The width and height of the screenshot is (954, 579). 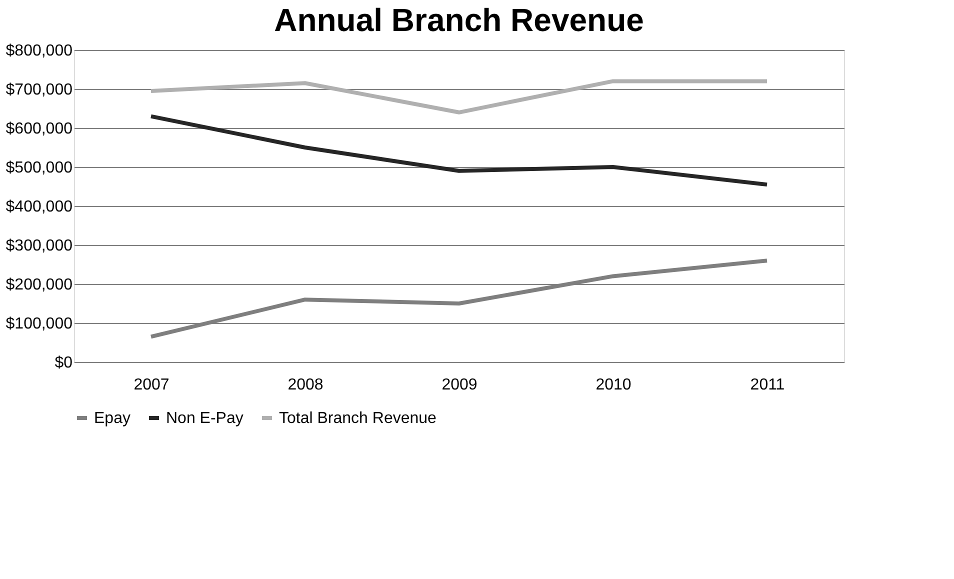 What do you see at coordinates (39, 90) in the screenshot?
I see `y-tick-label: $700,000` at bounding box center [39, 90].